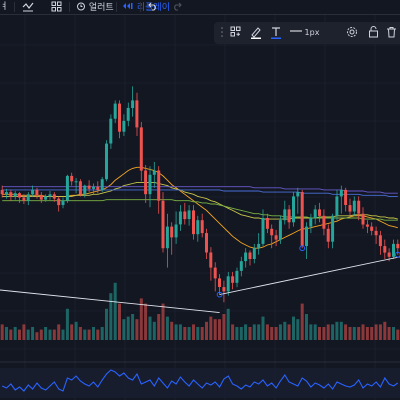 This screenshot has height=400, width=400. I want to click on symbol-name: ㅕ, so click(4, 7).